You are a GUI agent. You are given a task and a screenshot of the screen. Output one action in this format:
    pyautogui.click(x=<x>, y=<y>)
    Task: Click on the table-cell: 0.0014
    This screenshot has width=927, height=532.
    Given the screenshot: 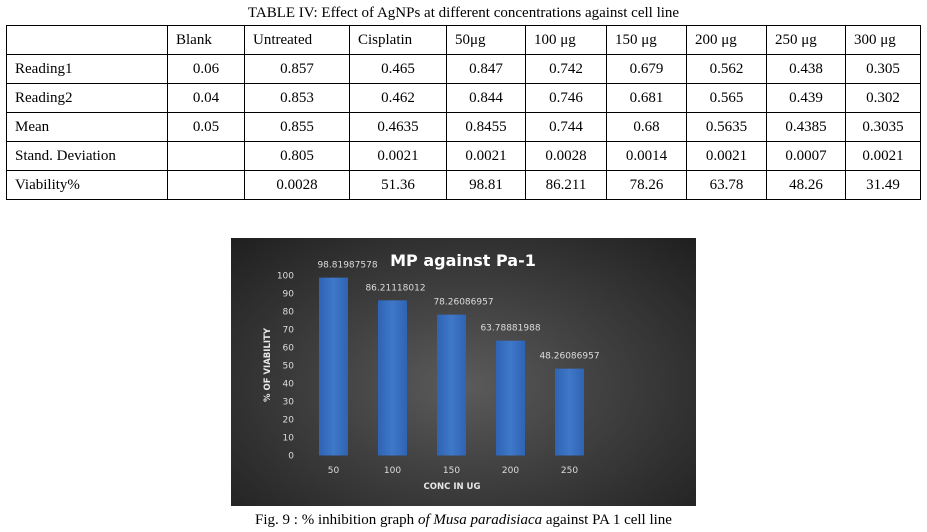 What is the action you would take?
    pyautogui.click(x=646, y=156)
    